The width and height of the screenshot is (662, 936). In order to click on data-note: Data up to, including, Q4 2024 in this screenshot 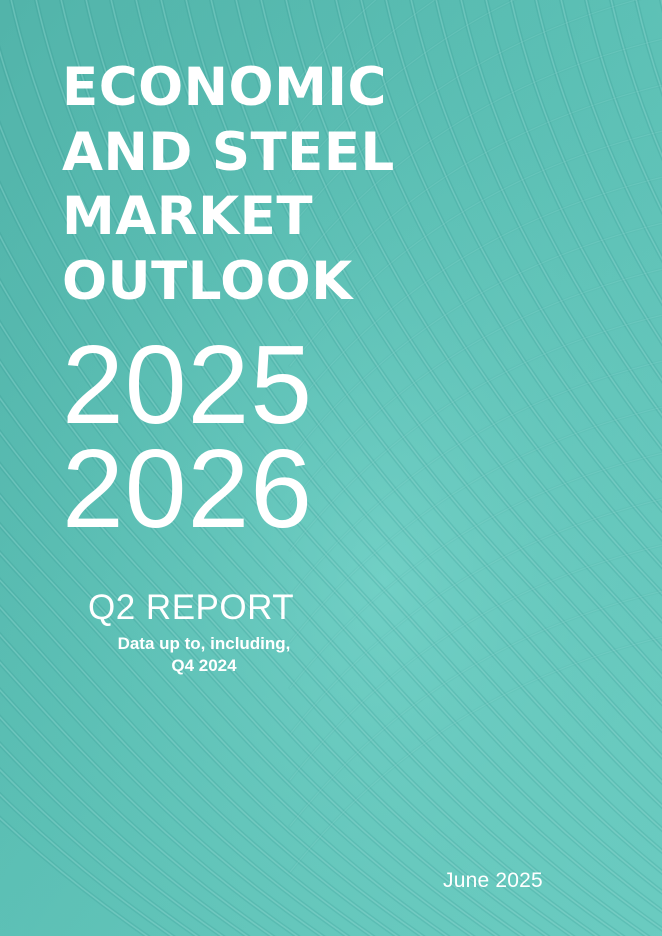, I will do `click(204, 655)`.